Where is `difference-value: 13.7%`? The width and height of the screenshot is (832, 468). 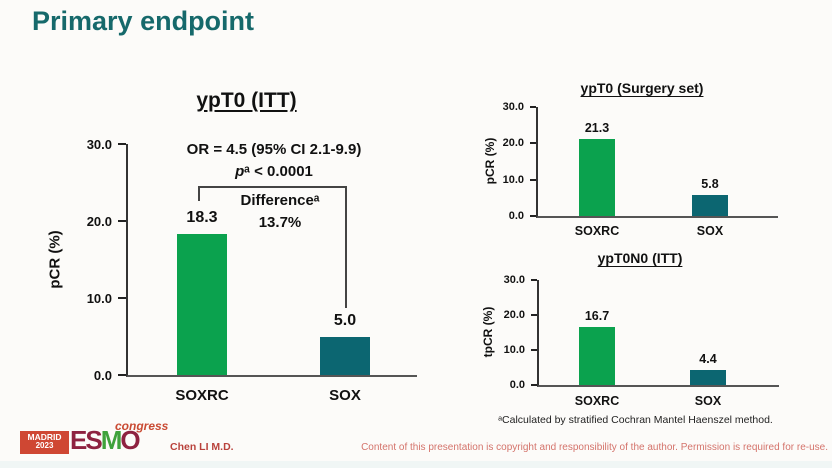
difference-value: 13.7% is located at coordinates (280, 222).